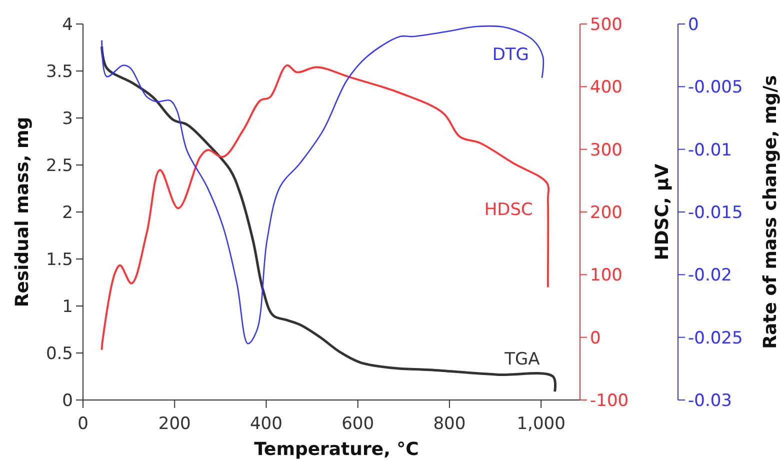 This screenshot has width=783, height=463. I want to click on y3-tick-label: -0.015, so click(715, 213).